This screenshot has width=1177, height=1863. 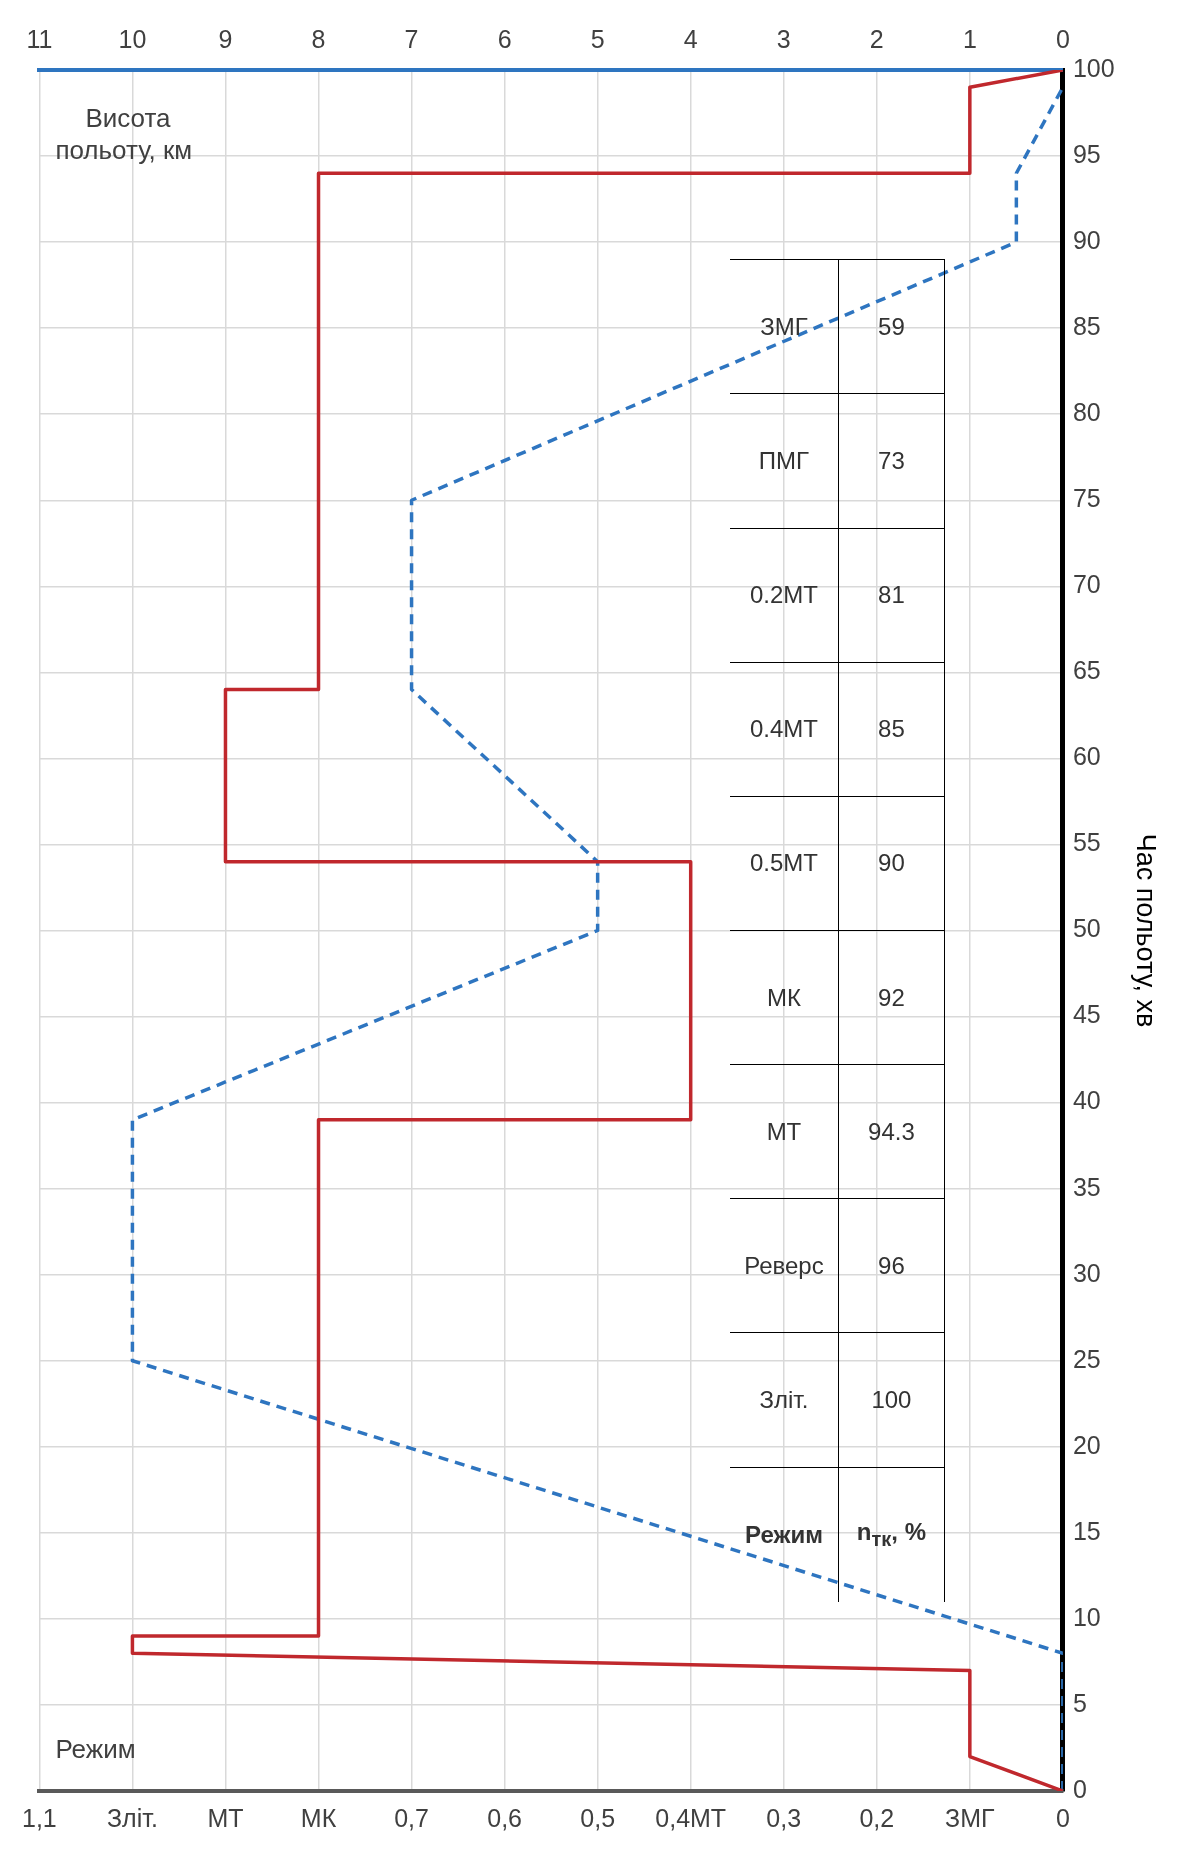 What do you see at coordinates (39, 1817) in the screenshot?
I see `x-tick-label: 1,1` at bounding box center [39, 1817].